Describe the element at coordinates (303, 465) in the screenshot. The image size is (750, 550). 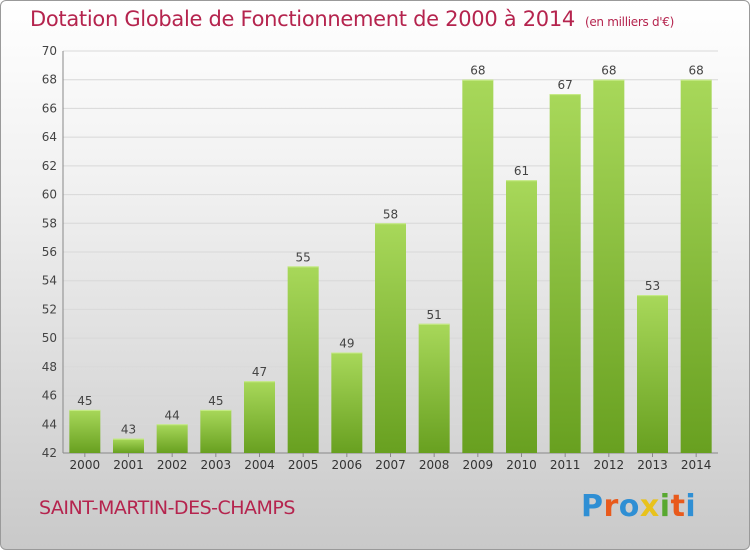
I see `x-tick-label: 2005` at that location.